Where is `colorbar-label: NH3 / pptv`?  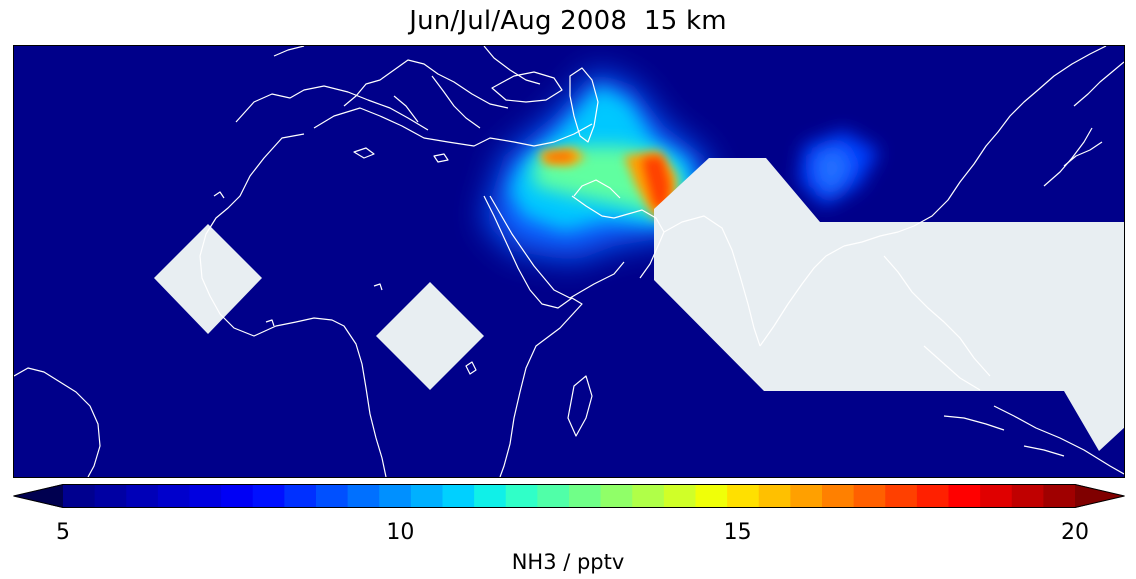
colorbar-label: NH3 / pptv is located at coordinates (568, 562).